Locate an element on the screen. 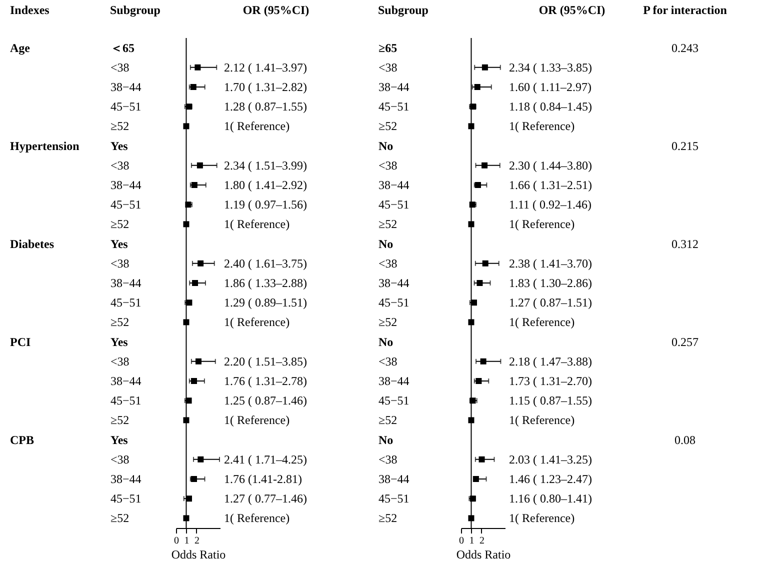  data-label: 2.34 ( 1.33–3.85) is located at coordinates (550, 67).